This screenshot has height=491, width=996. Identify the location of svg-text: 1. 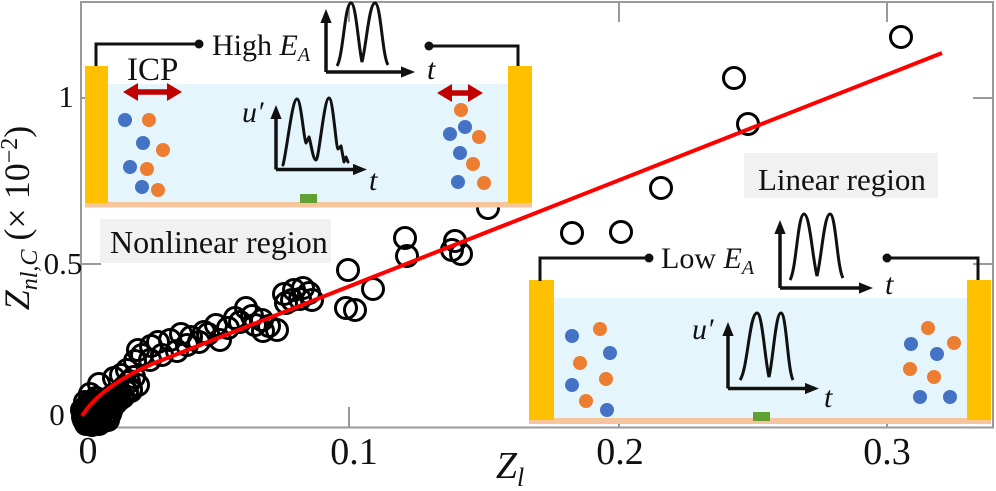
(66, 96).